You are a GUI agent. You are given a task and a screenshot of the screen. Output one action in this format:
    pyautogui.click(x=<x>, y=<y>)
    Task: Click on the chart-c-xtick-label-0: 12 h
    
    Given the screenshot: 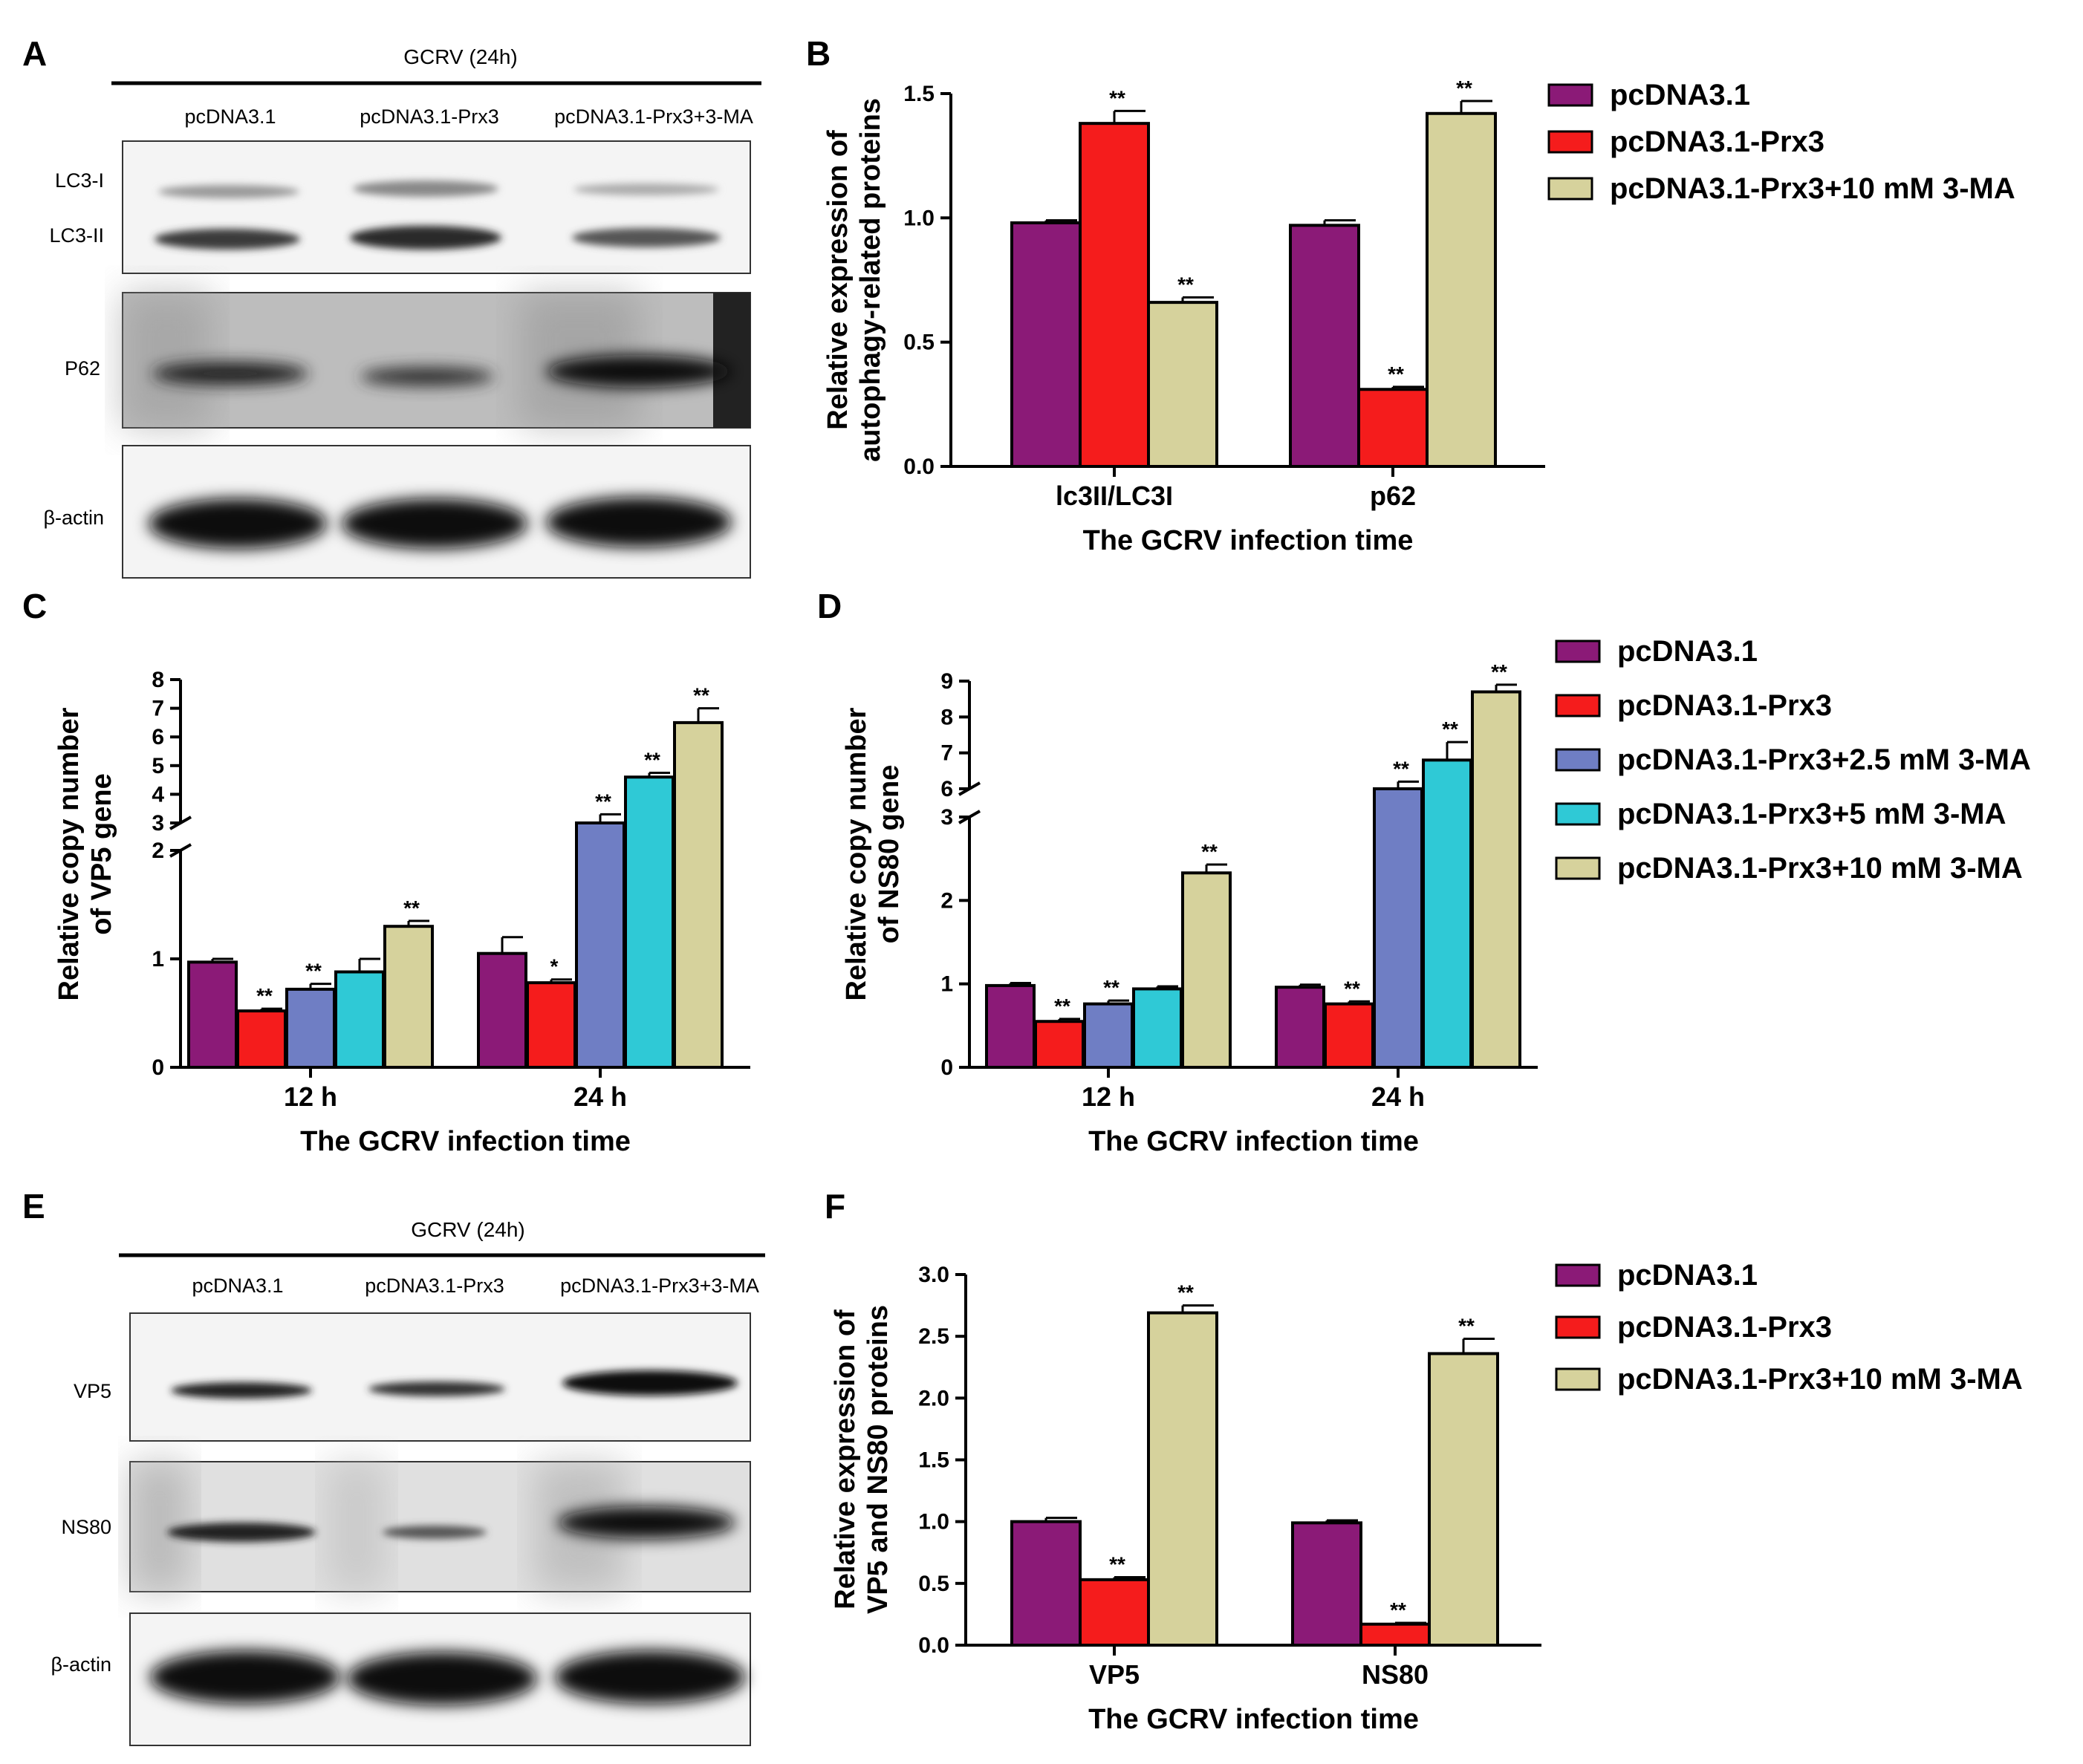 What is the action you would take?
    pyautogui.click(x=310, y=1096)
    